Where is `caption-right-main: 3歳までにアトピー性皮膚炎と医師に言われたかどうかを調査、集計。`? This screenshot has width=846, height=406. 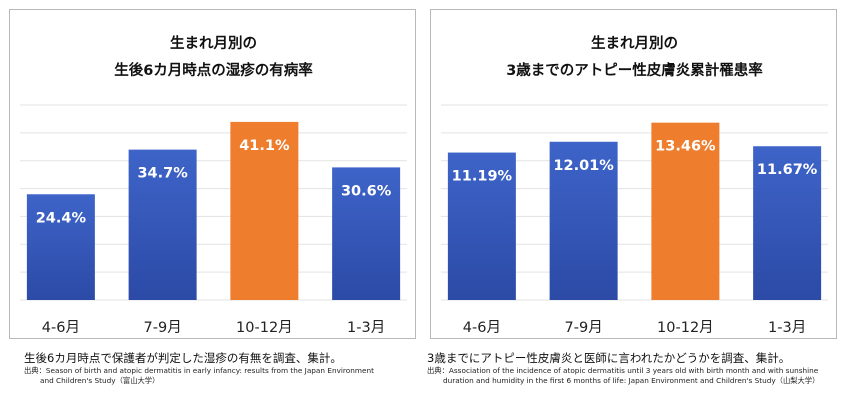
caption-right-main: 3歳までにアトピー性皮膚炎と医師に言われたかどうかを調査、集計。 is located at coordinates (609, 358).